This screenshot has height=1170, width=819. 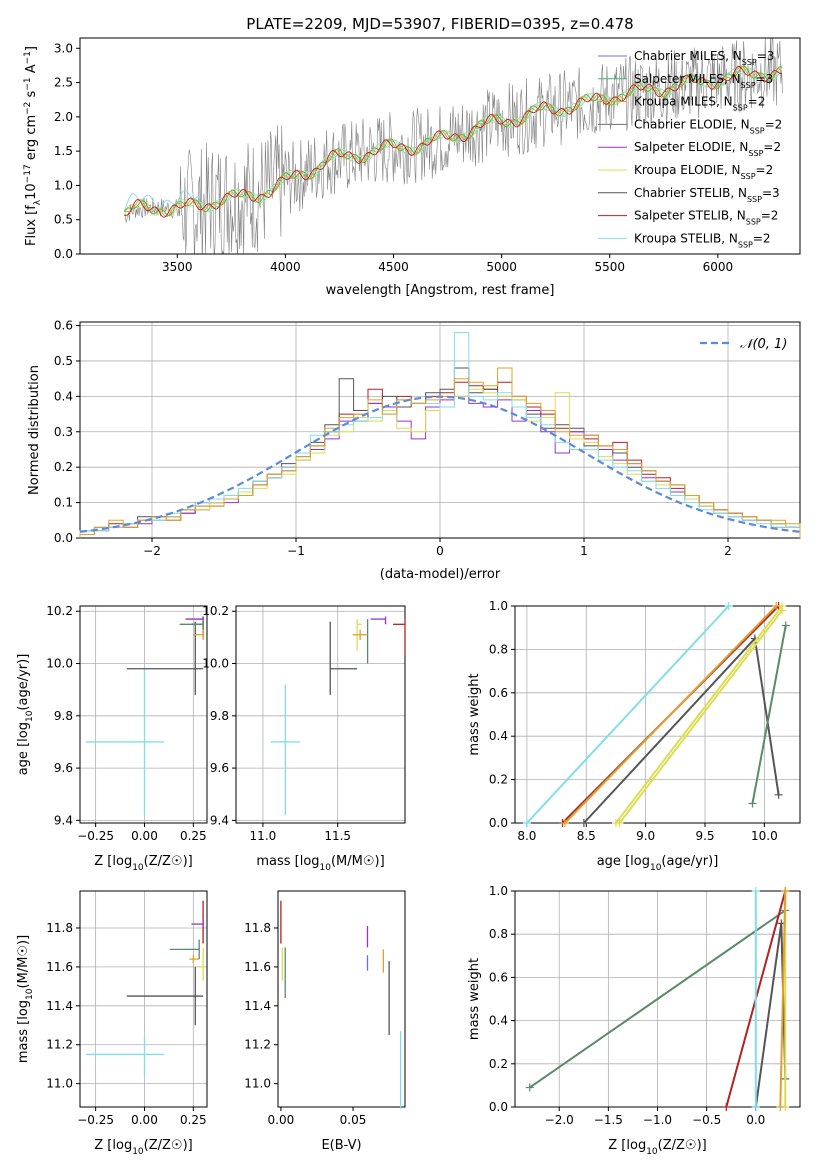 What do you see at coordinates (144, 836) in the screenshot?
I see `x-tick-label: 0.00` at bounding box center [144, 836].